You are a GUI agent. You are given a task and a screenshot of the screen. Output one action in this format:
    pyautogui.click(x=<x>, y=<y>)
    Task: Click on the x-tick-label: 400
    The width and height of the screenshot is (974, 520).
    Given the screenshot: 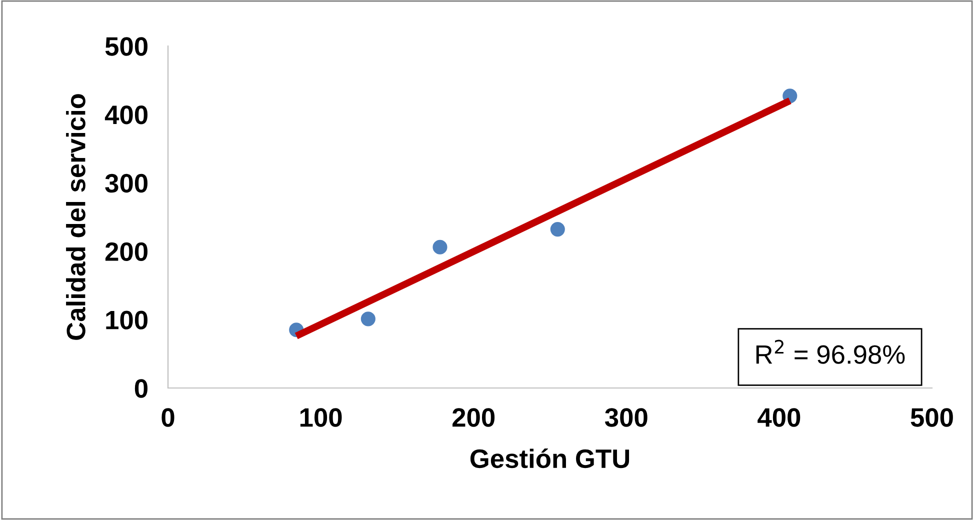 What is the action you would take?
    pyautogui.click(x=779, y=417)
    